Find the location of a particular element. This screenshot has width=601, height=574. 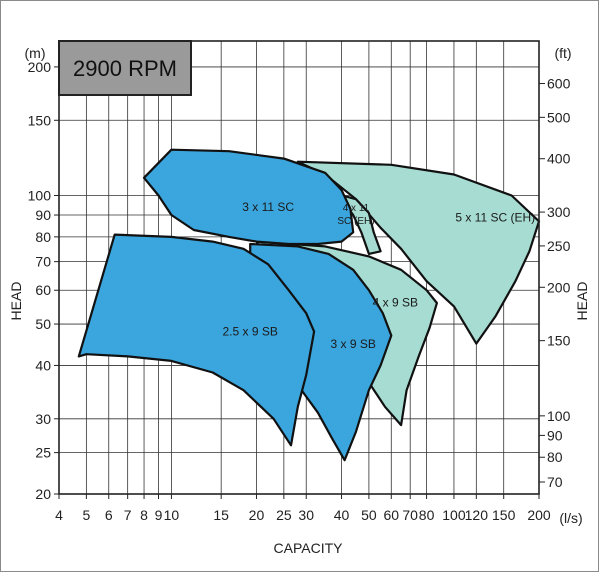

y-tick-label-right-600: 600 is located at coordinates (559, 84).